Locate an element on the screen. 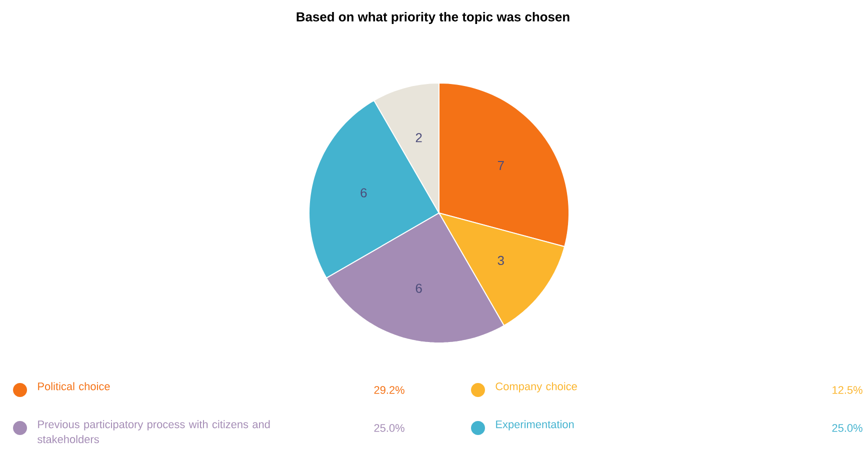 This screenshot has height=459, width=866. legend-label: Political choice is located at coordinates (74, 386).